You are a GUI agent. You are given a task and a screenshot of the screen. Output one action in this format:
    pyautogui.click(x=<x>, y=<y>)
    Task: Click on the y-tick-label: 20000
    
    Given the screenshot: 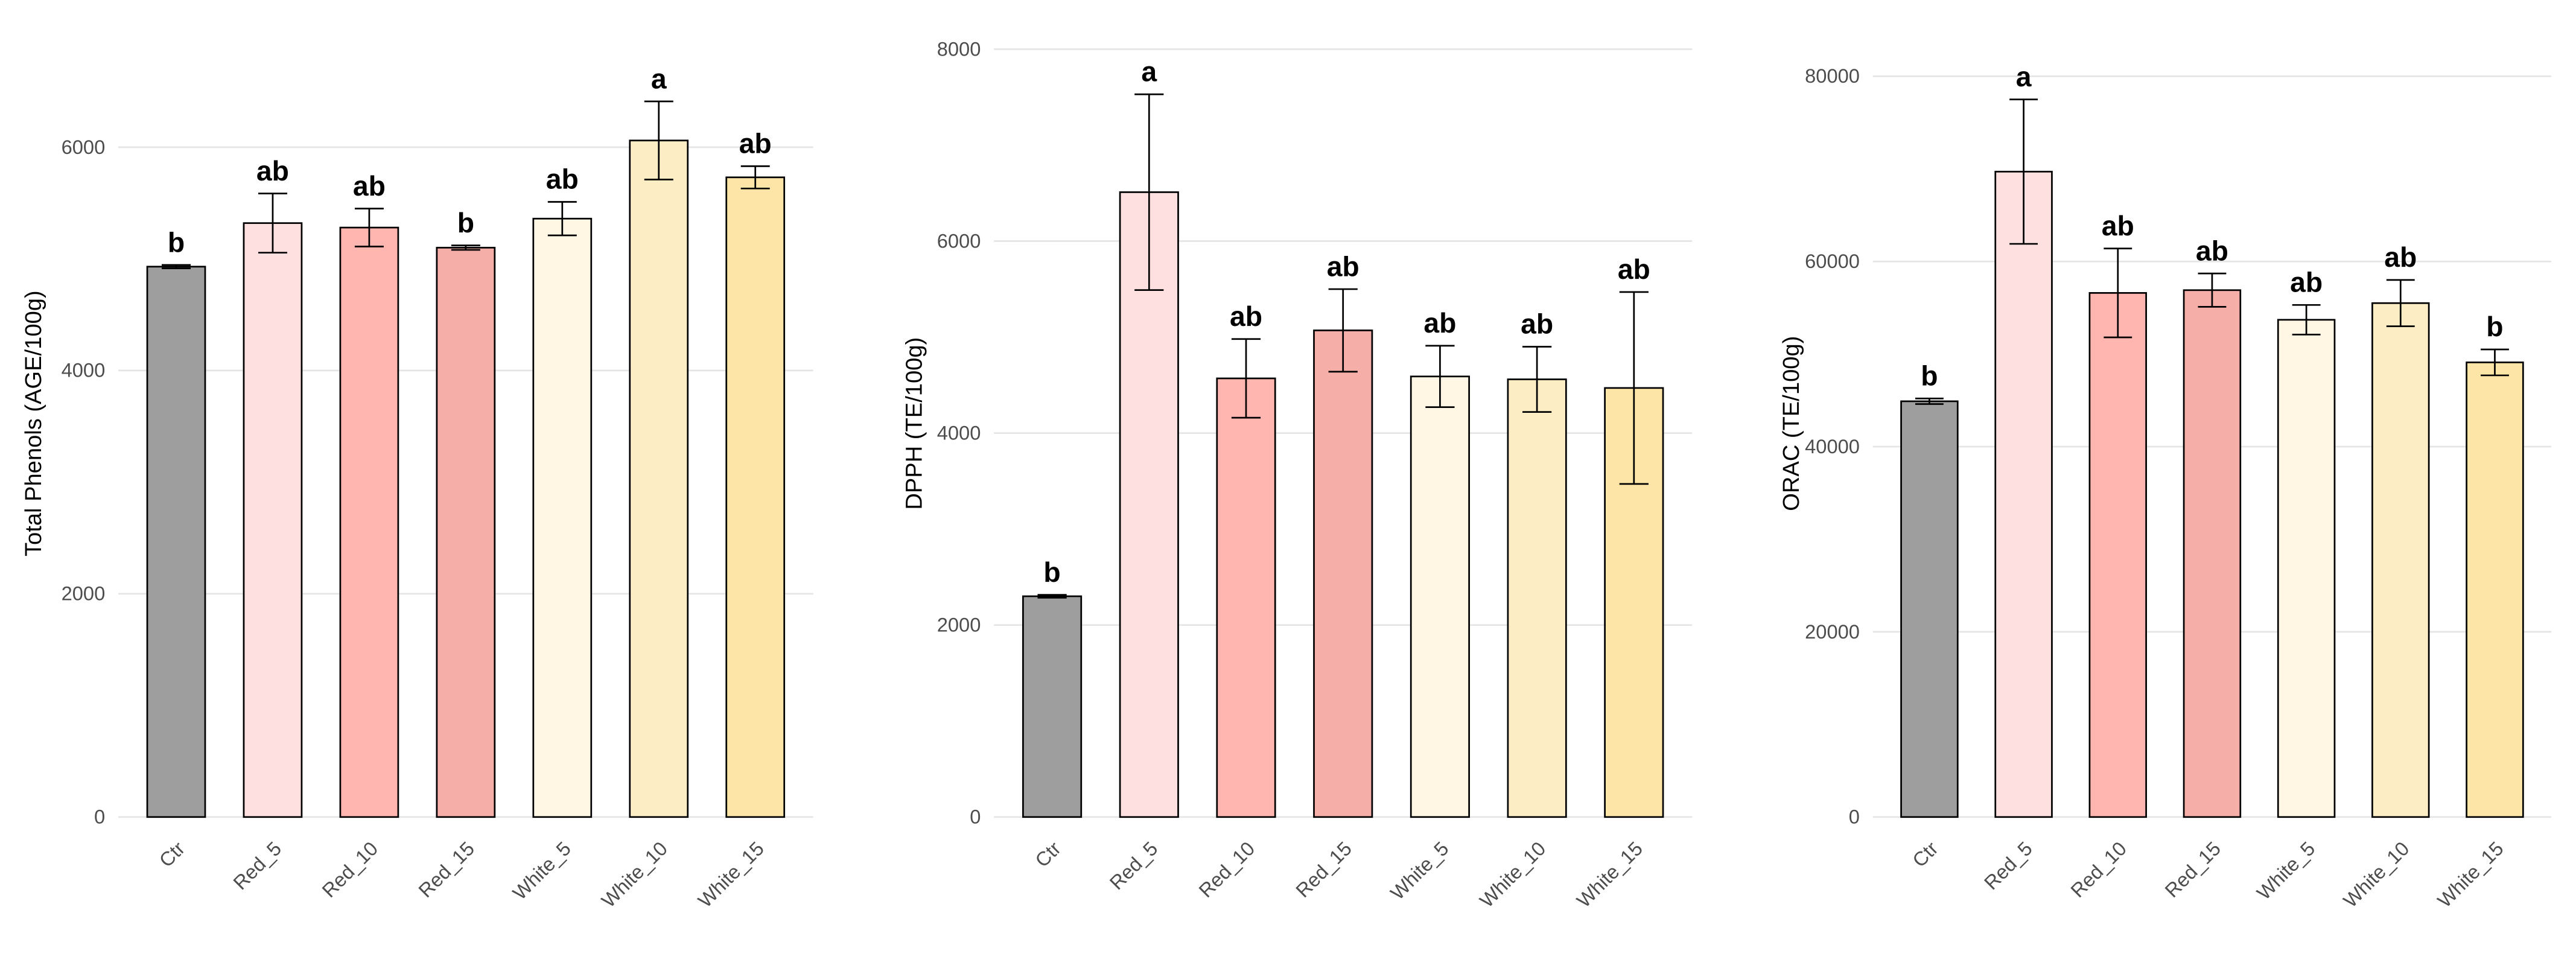 What is the action you would take?
    pyautogui.click(x=1832, y=631)
    